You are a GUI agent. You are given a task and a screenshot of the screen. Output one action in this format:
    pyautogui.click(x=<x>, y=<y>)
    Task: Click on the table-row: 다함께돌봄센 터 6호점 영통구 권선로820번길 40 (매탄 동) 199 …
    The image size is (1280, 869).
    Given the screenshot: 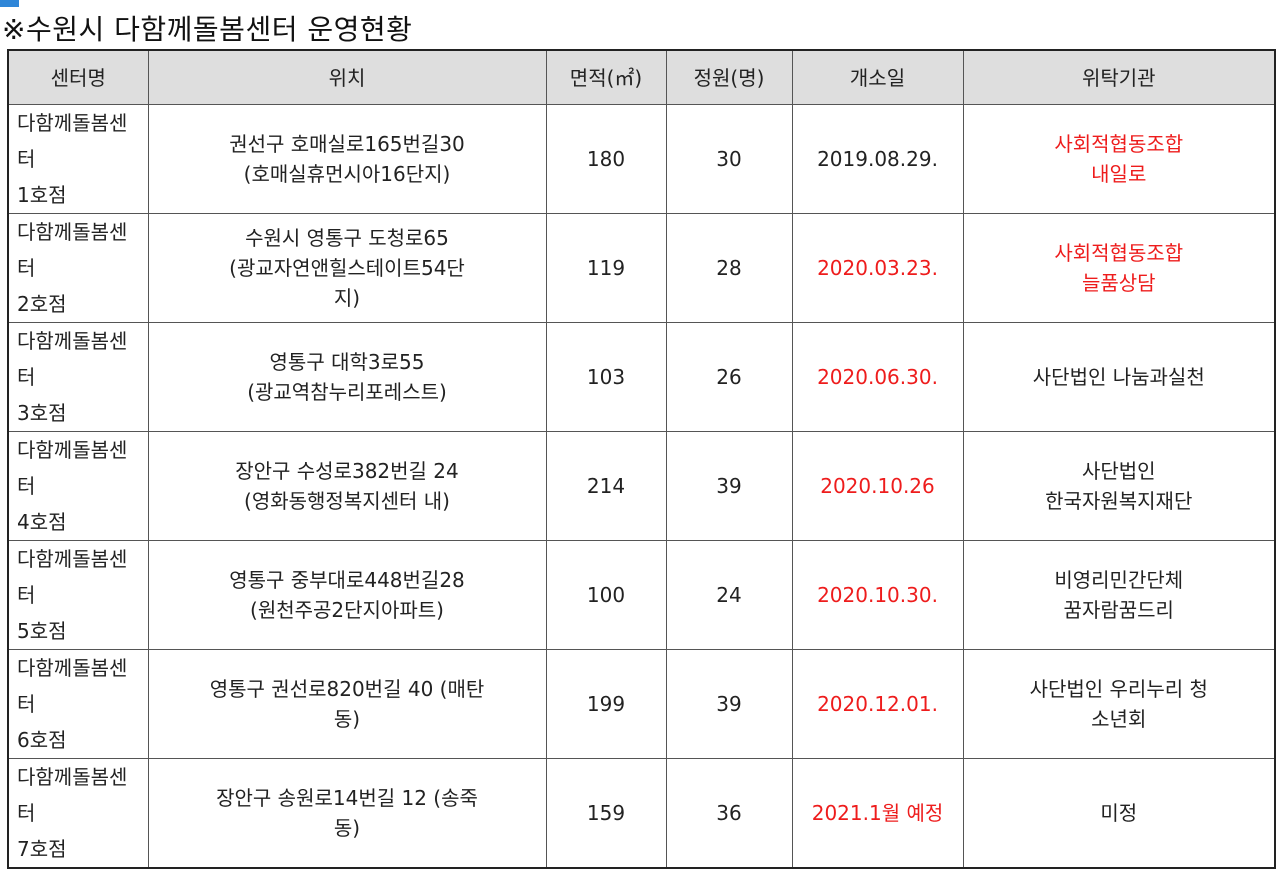 What is the action you would take?
    pyautogui.click(x=641, y=704)
    